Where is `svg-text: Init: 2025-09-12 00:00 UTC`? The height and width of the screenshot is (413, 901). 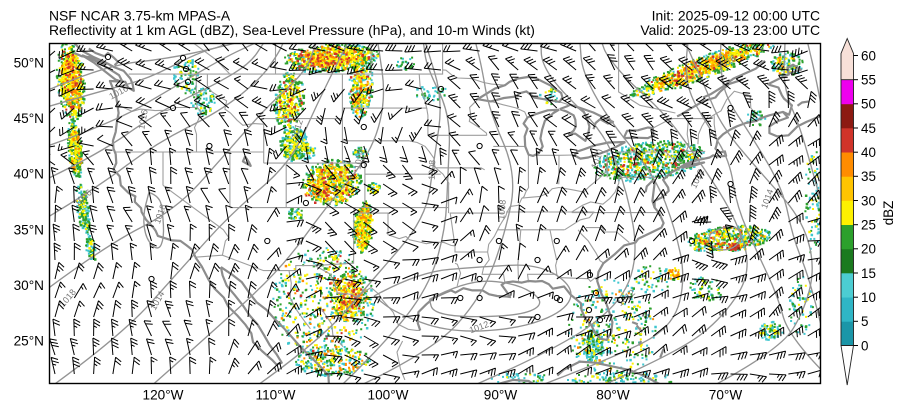
svg-text: Init: 2025-09-12 00:00 UTC is located at coordinates (736, 16).